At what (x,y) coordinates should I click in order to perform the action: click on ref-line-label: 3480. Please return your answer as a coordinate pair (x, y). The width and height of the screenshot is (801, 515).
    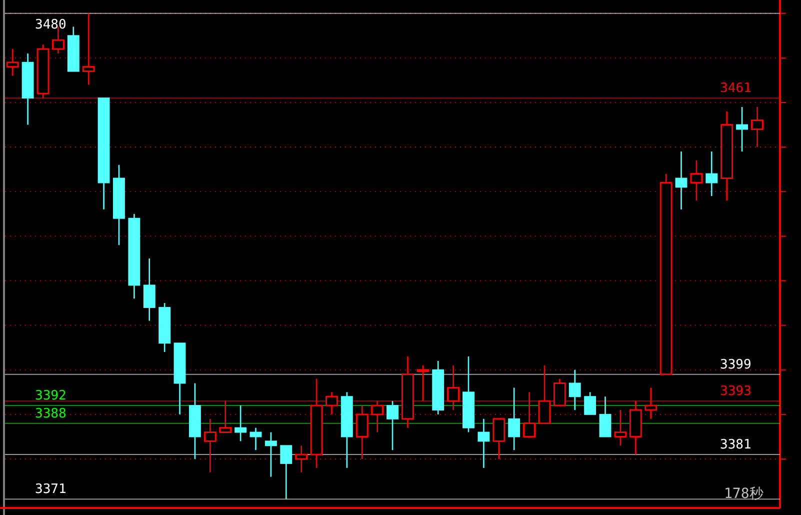
    Looking at the image, I should click on (50, 24).